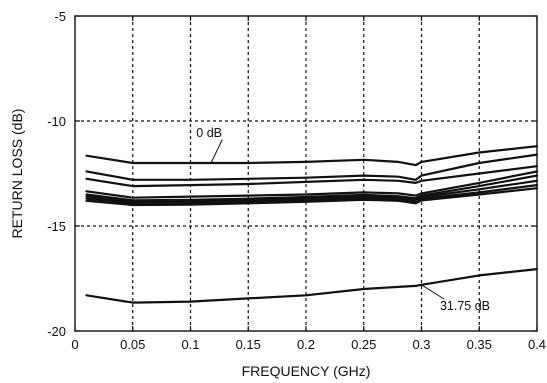 This screenshot has height=383, width=547. What do you see at coordinates (363, 344) in the screenshot?
I see `x-tick-label: 0.25` at bounding box center [363, 344].